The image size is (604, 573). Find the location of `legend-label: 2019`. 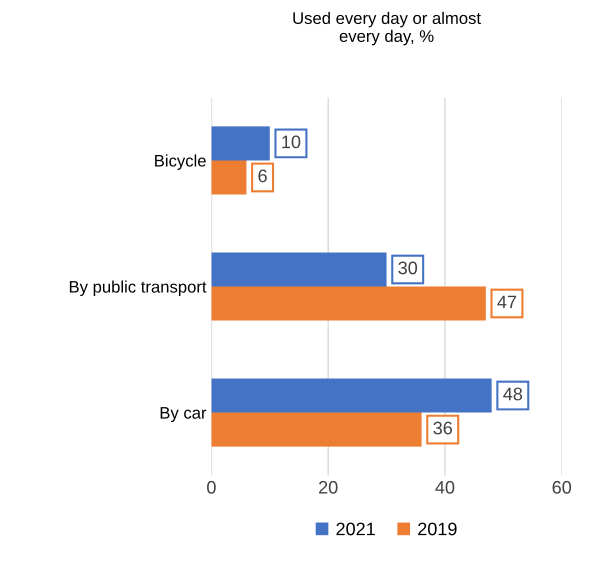

legend-label: 2019 is located at coordinates (437, 529).